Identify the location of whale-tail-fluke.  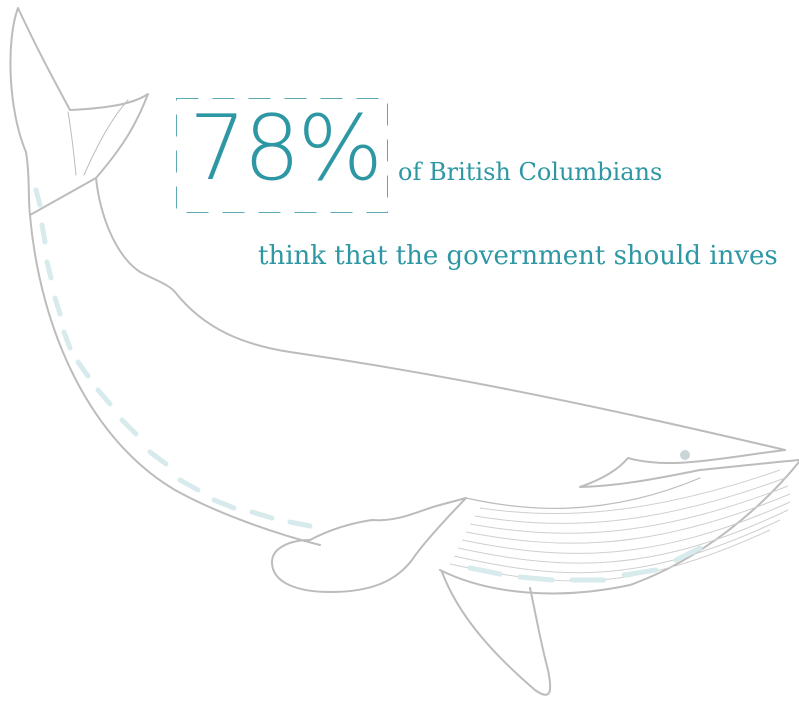
(79, 111).